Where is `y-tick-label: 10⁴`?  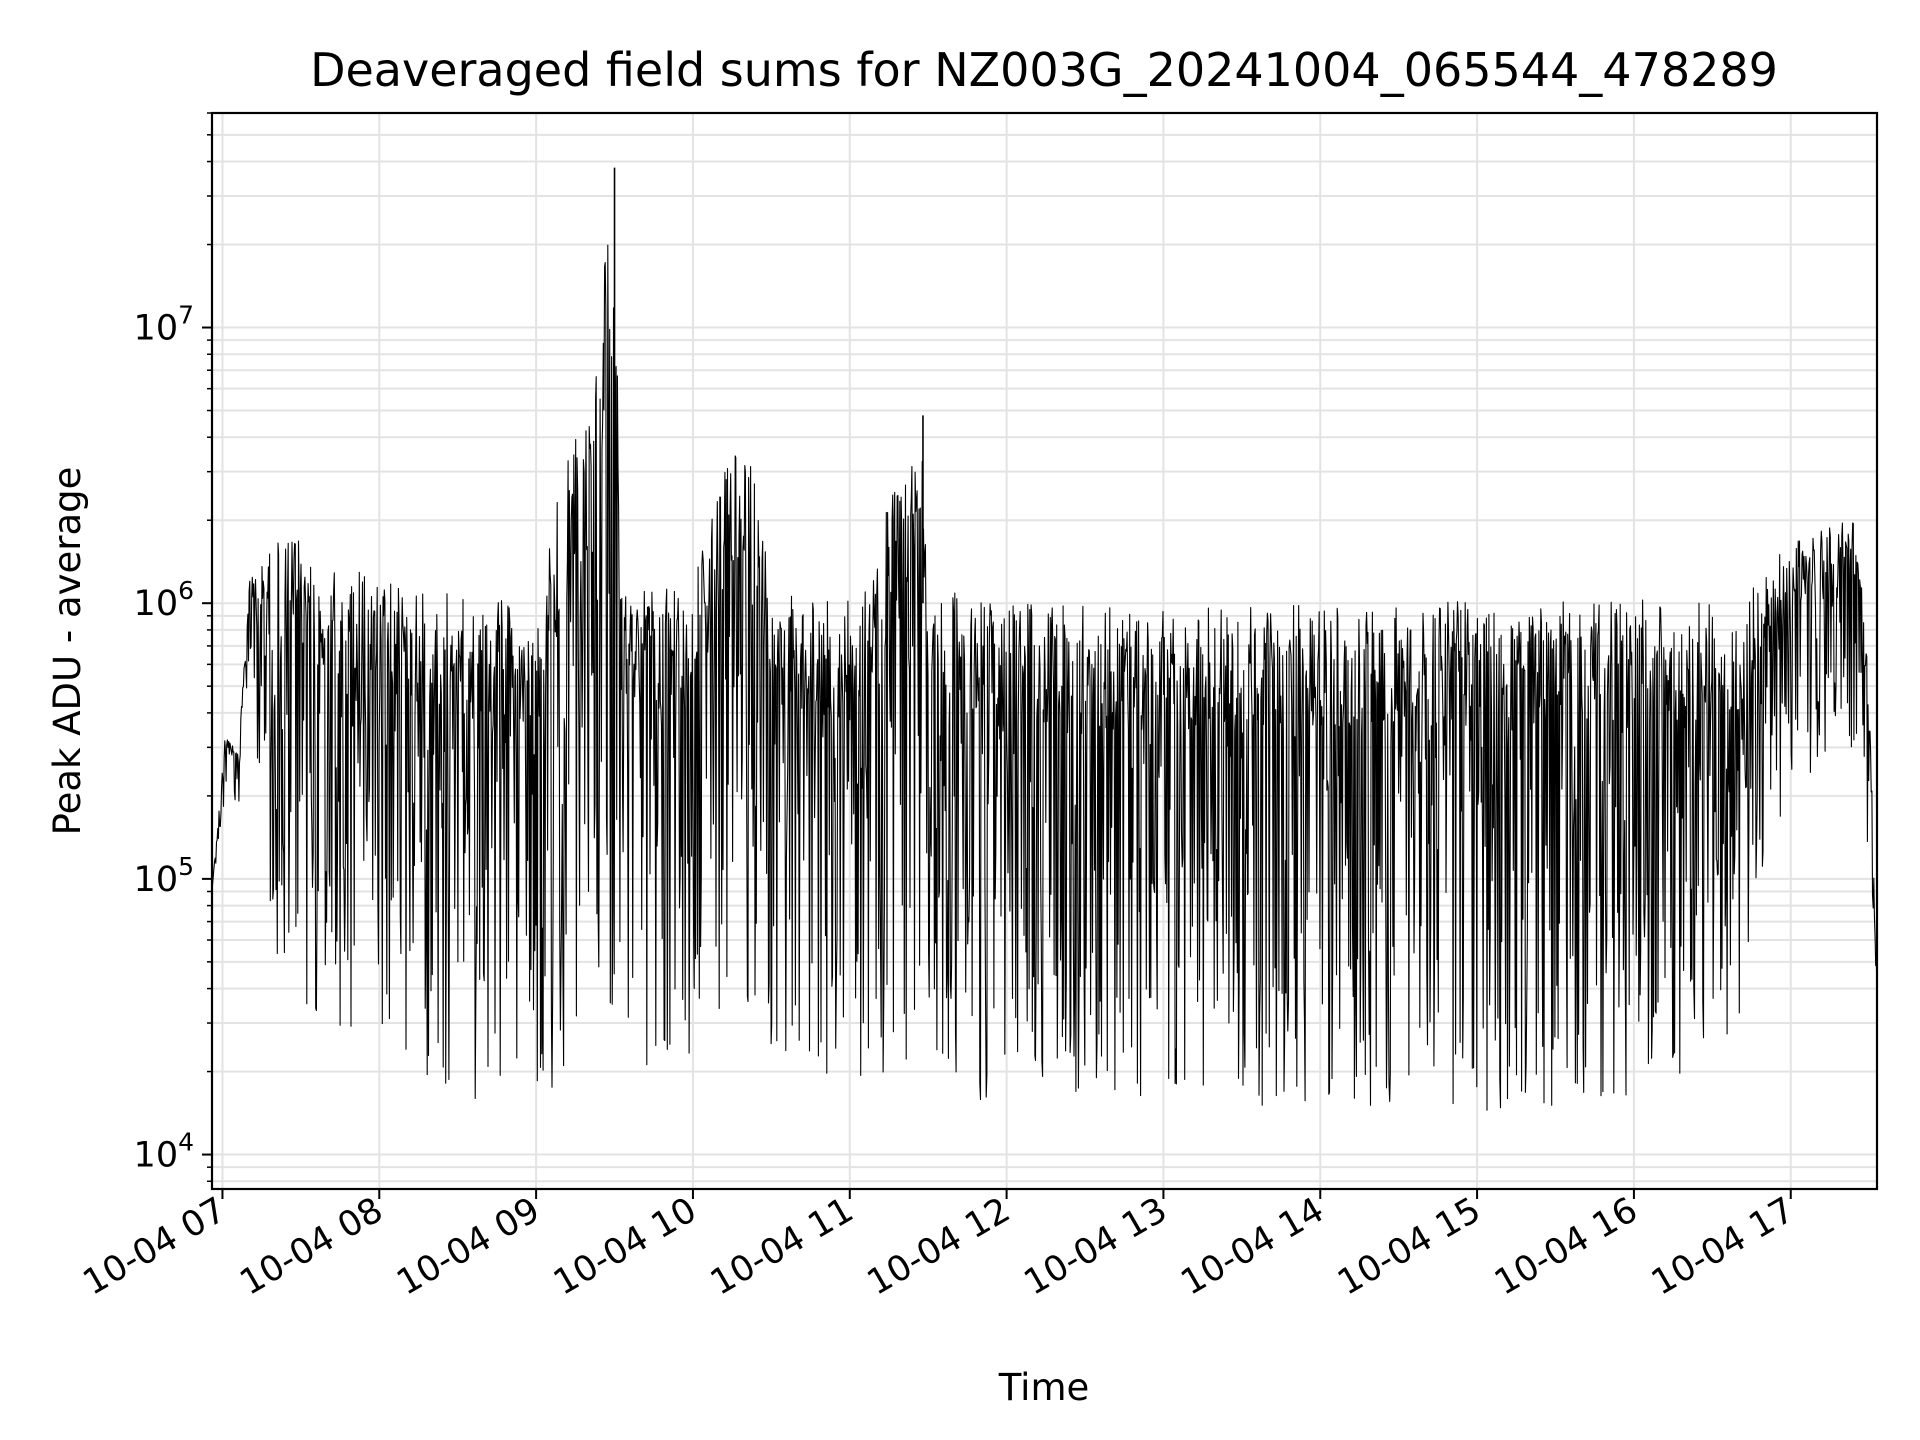
y-tick-label: 10⁴ is located at coordinates (164, 1152).